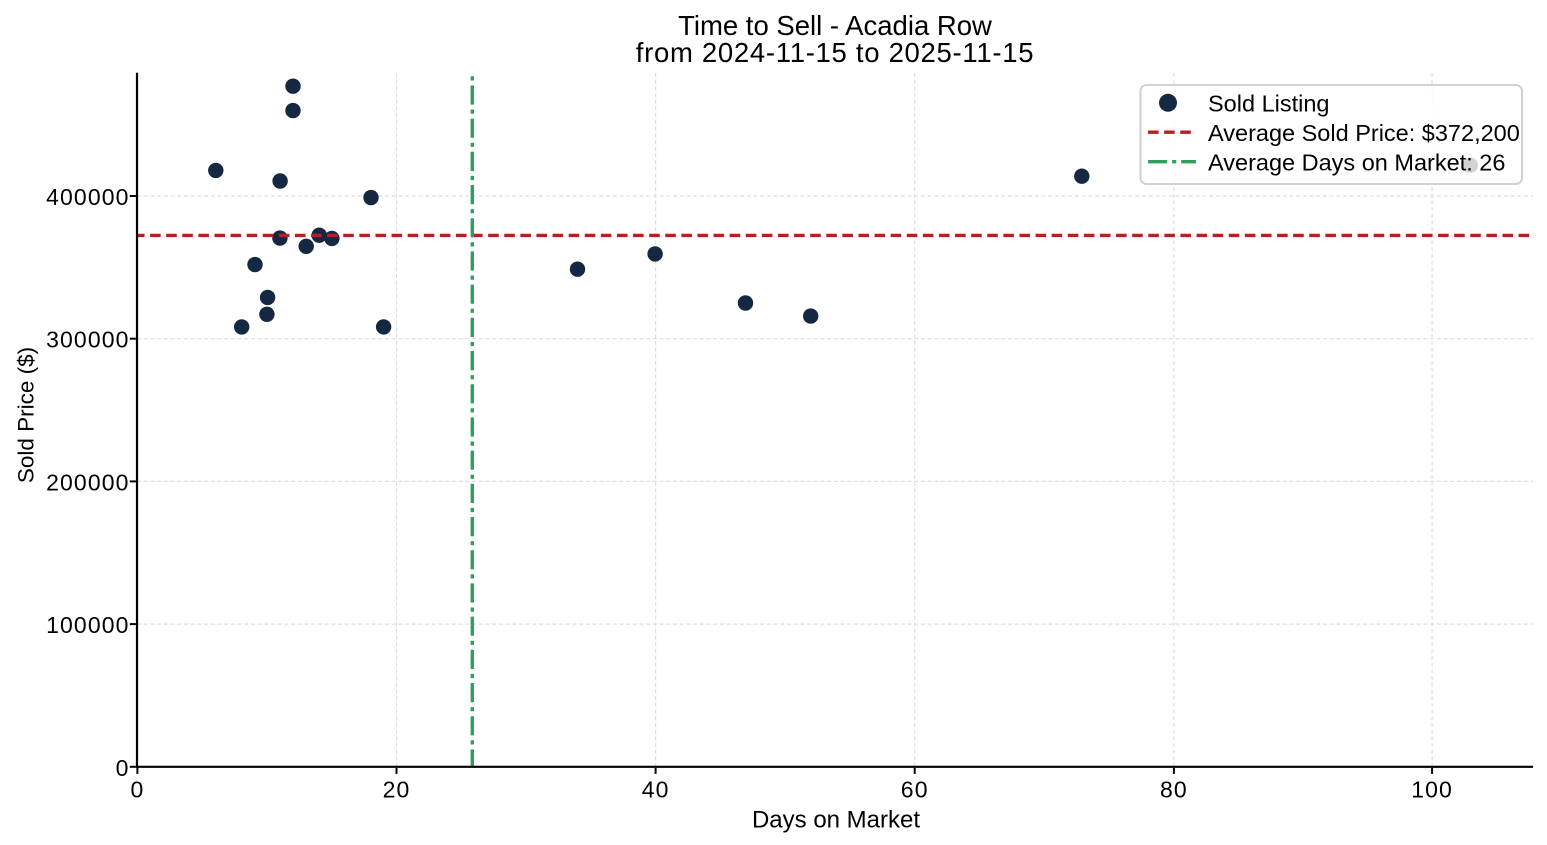 The image size is (1547, 845). What do you see at coordinates (915, 790) in the screenshot?
I see `svg-text: 60` at bounding box center [915, 790].